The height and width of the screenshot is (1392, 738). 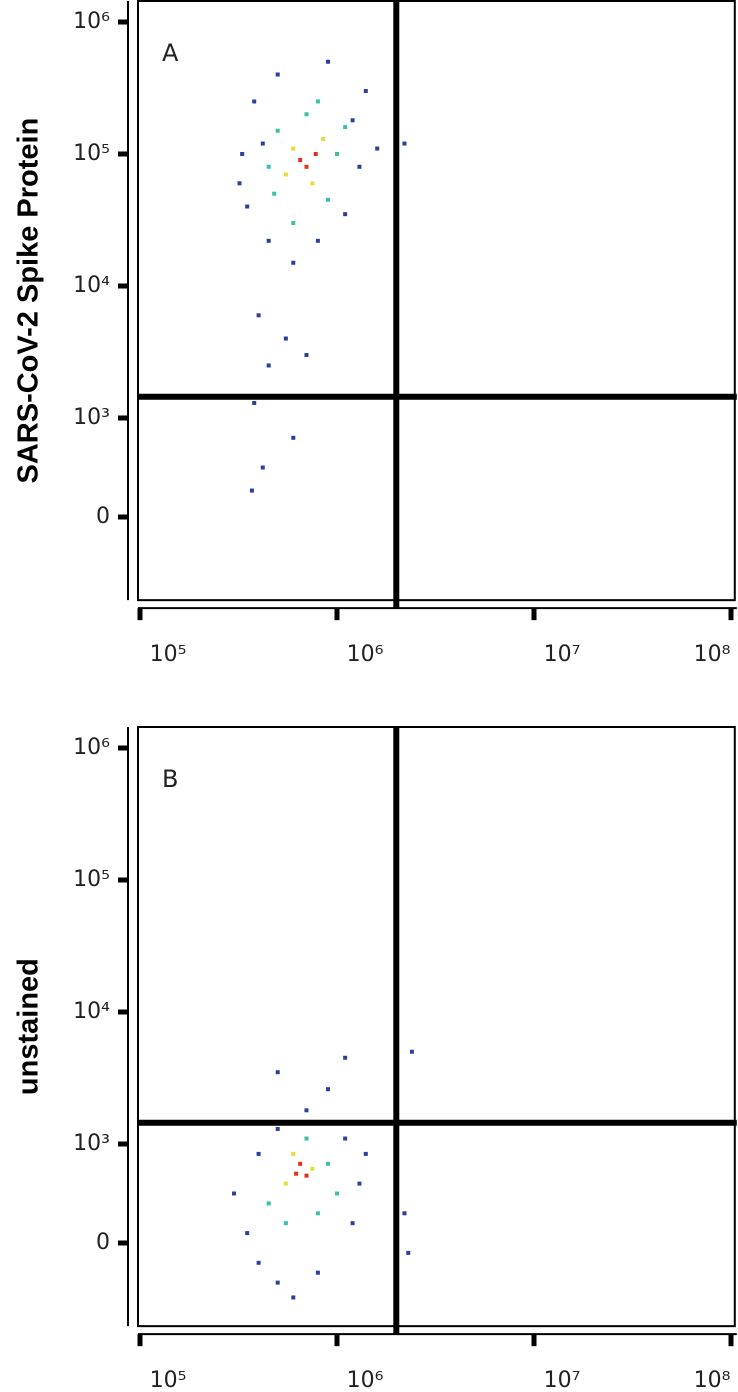 I want to click on panel-label: A, so click(x=170, y=53).